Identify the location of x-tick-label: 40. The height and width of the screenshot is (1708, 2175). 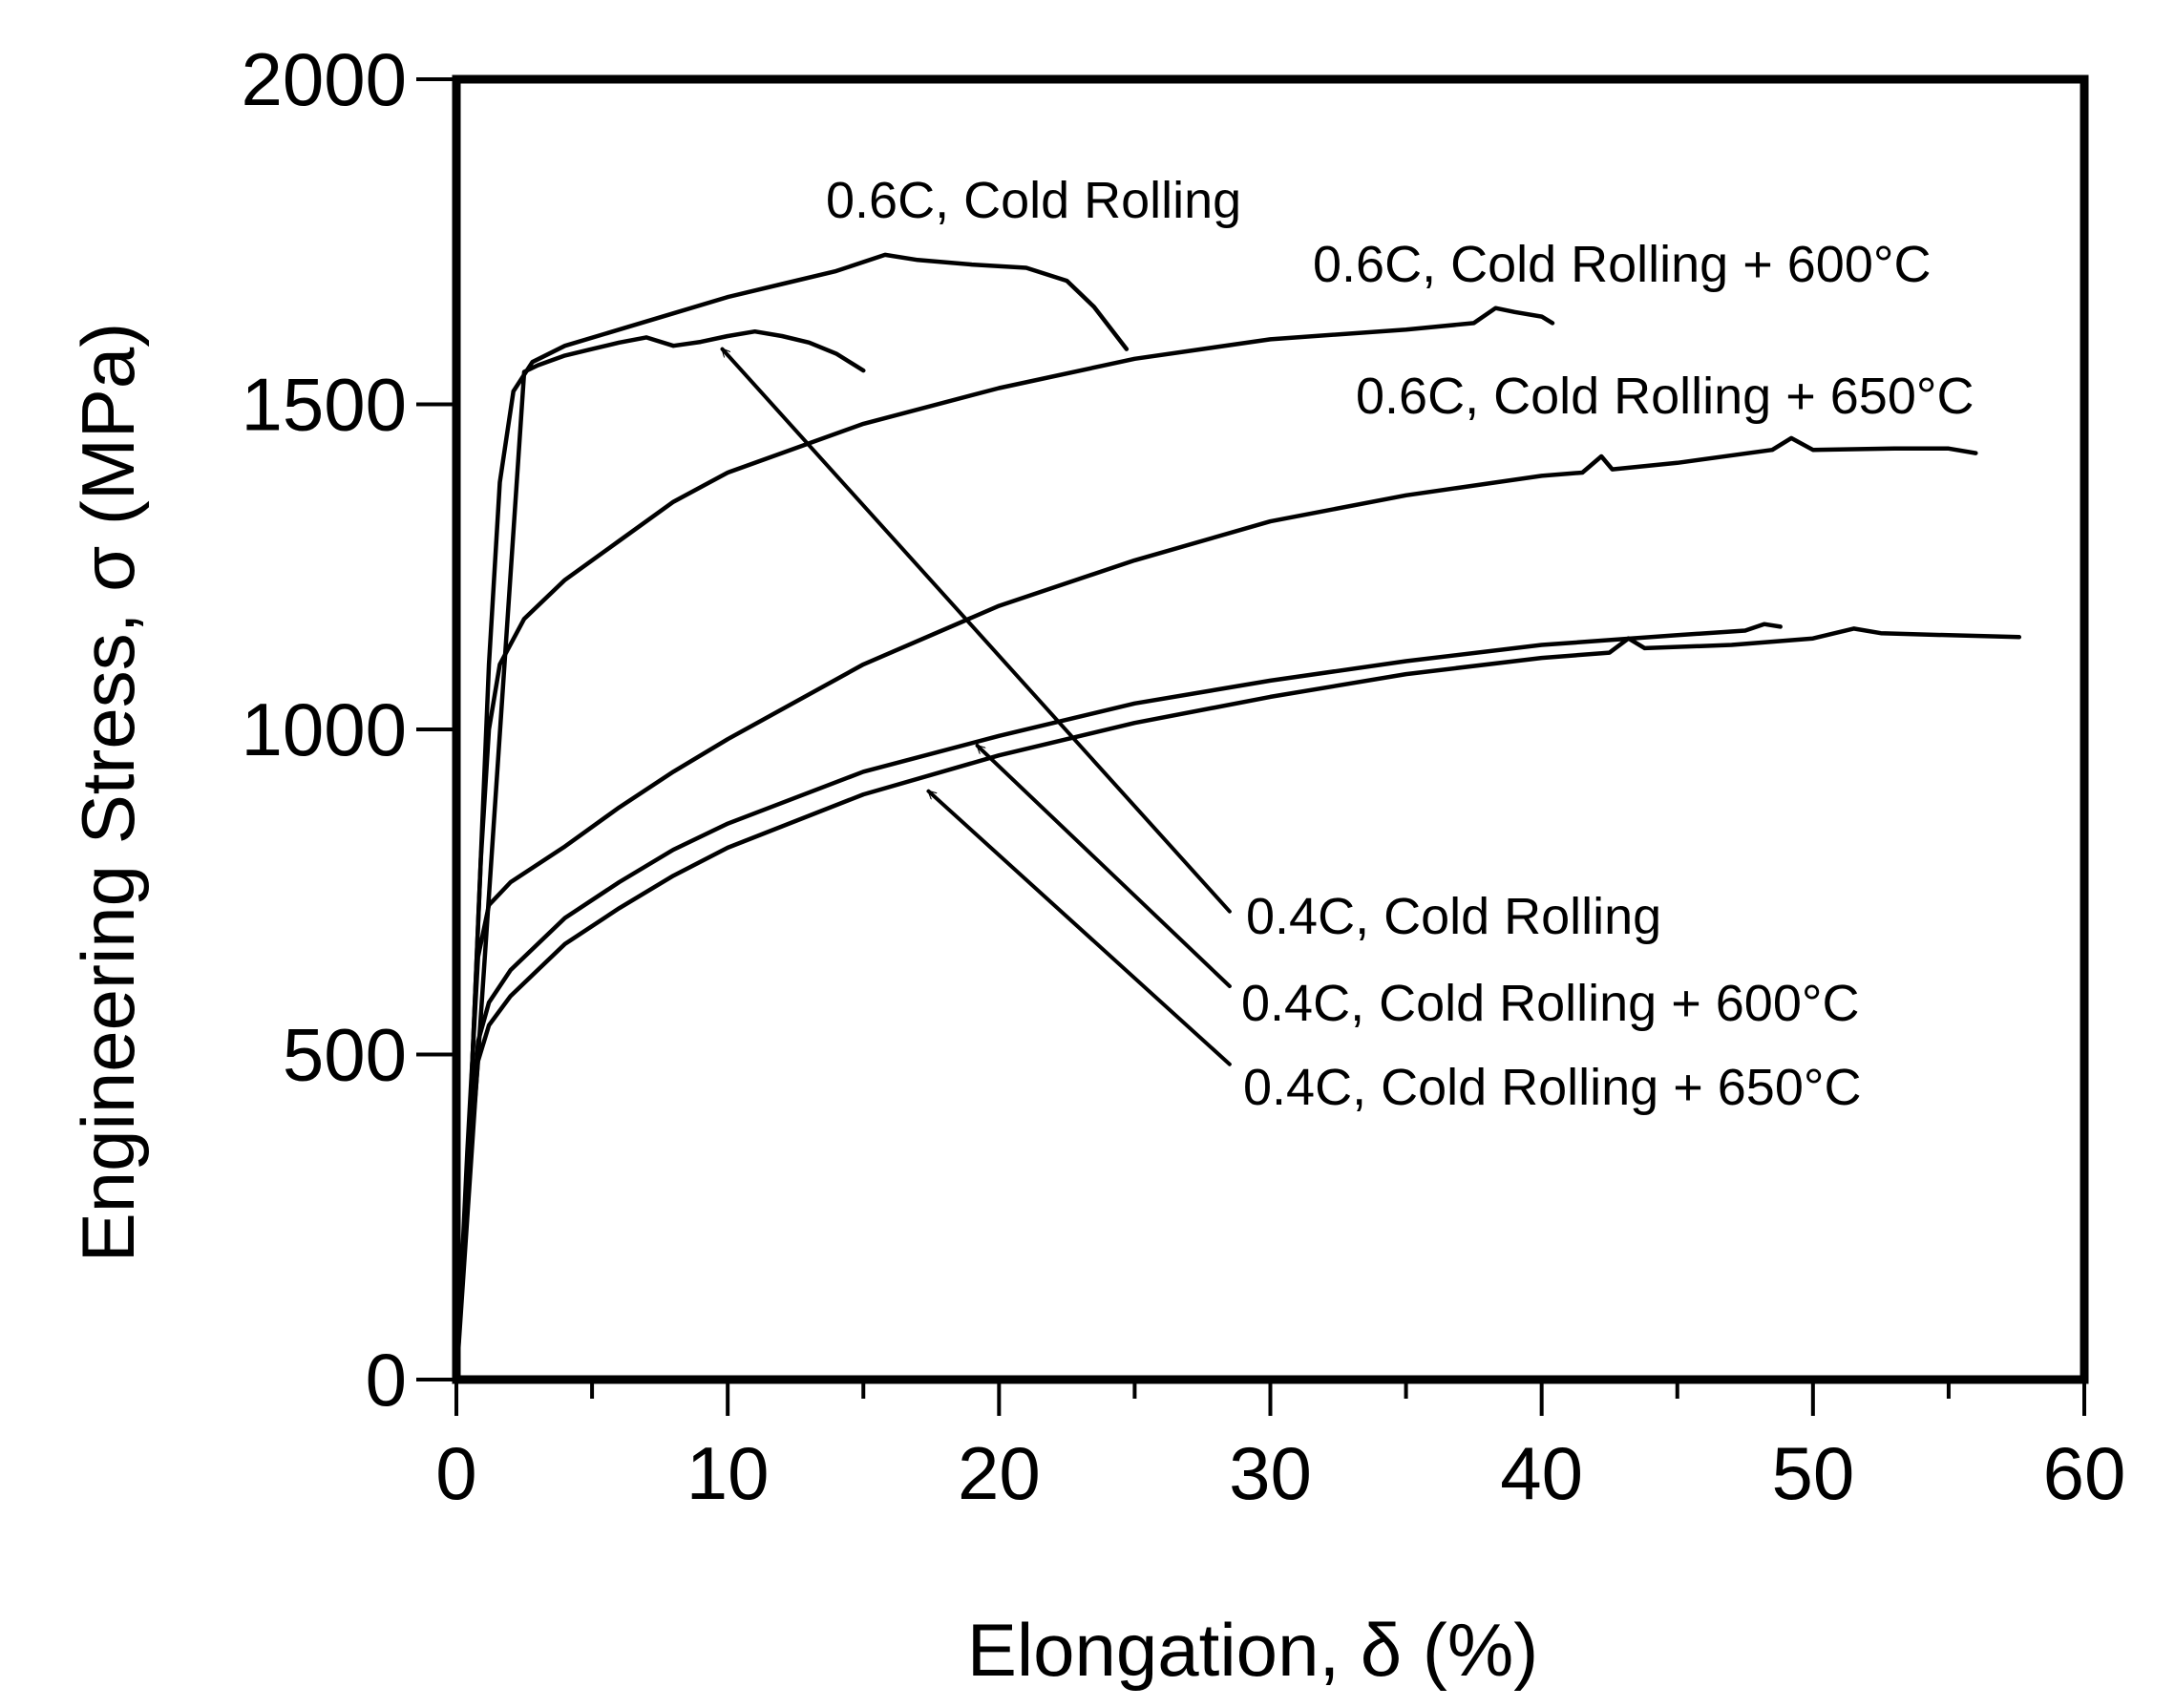
(1541, 1473).